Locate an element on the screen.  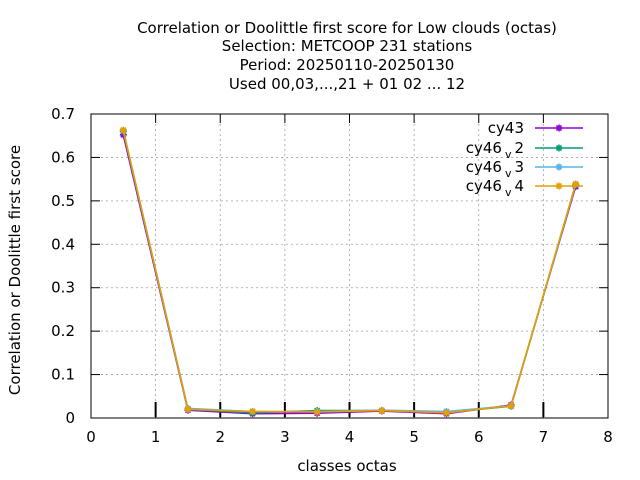
x-tick-label: 0 is located at coordinates (91, 437).